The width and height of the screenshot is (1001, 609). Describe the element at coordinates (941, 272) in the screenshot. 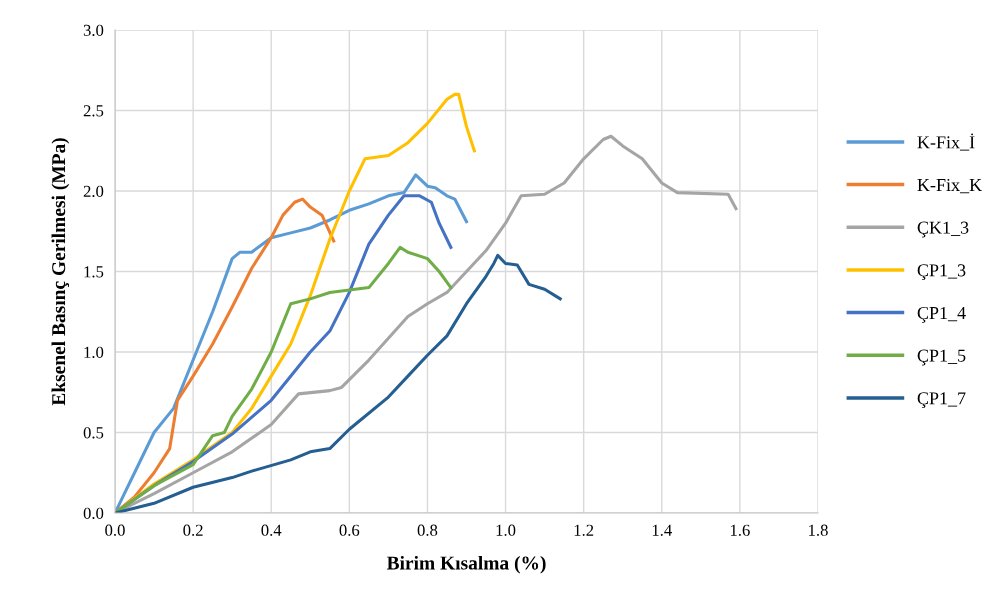

I see `legend-label: ÇP1_3` at that location.